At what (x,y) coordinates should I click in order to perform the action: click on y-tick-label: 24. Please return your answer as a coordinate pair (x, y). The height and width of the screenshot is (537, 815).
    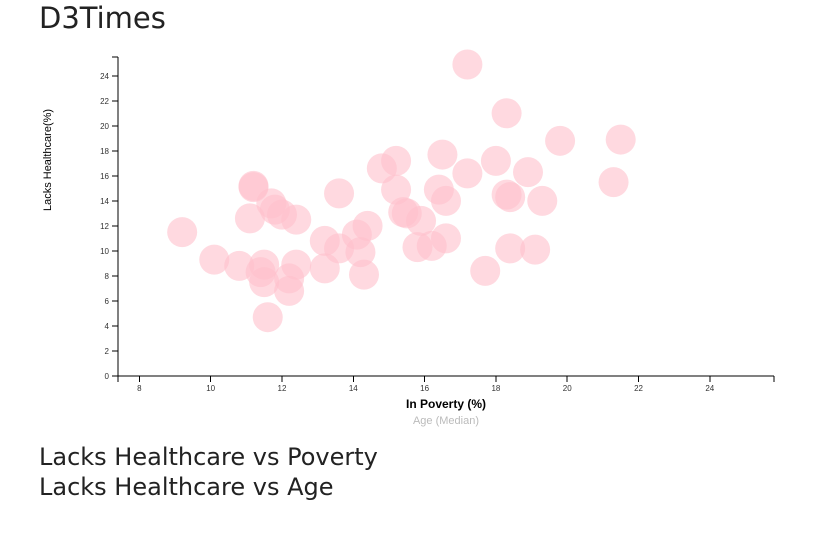
    Looking at the image, I should click on (104, 76).